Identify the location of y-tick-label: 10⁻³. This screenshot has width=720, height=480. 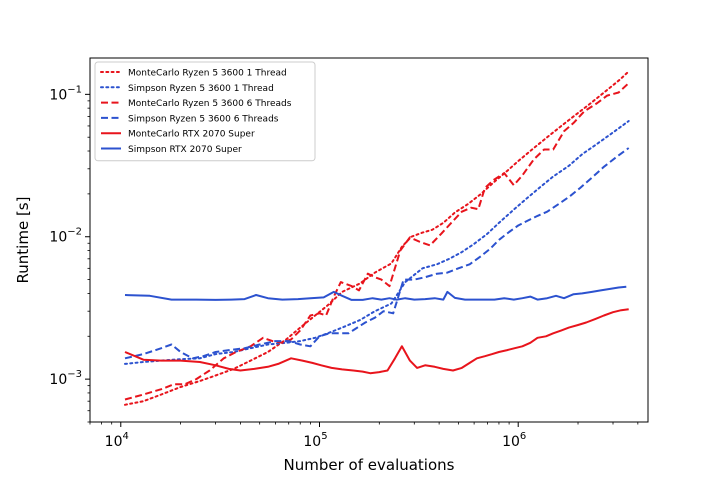
(65, 378).